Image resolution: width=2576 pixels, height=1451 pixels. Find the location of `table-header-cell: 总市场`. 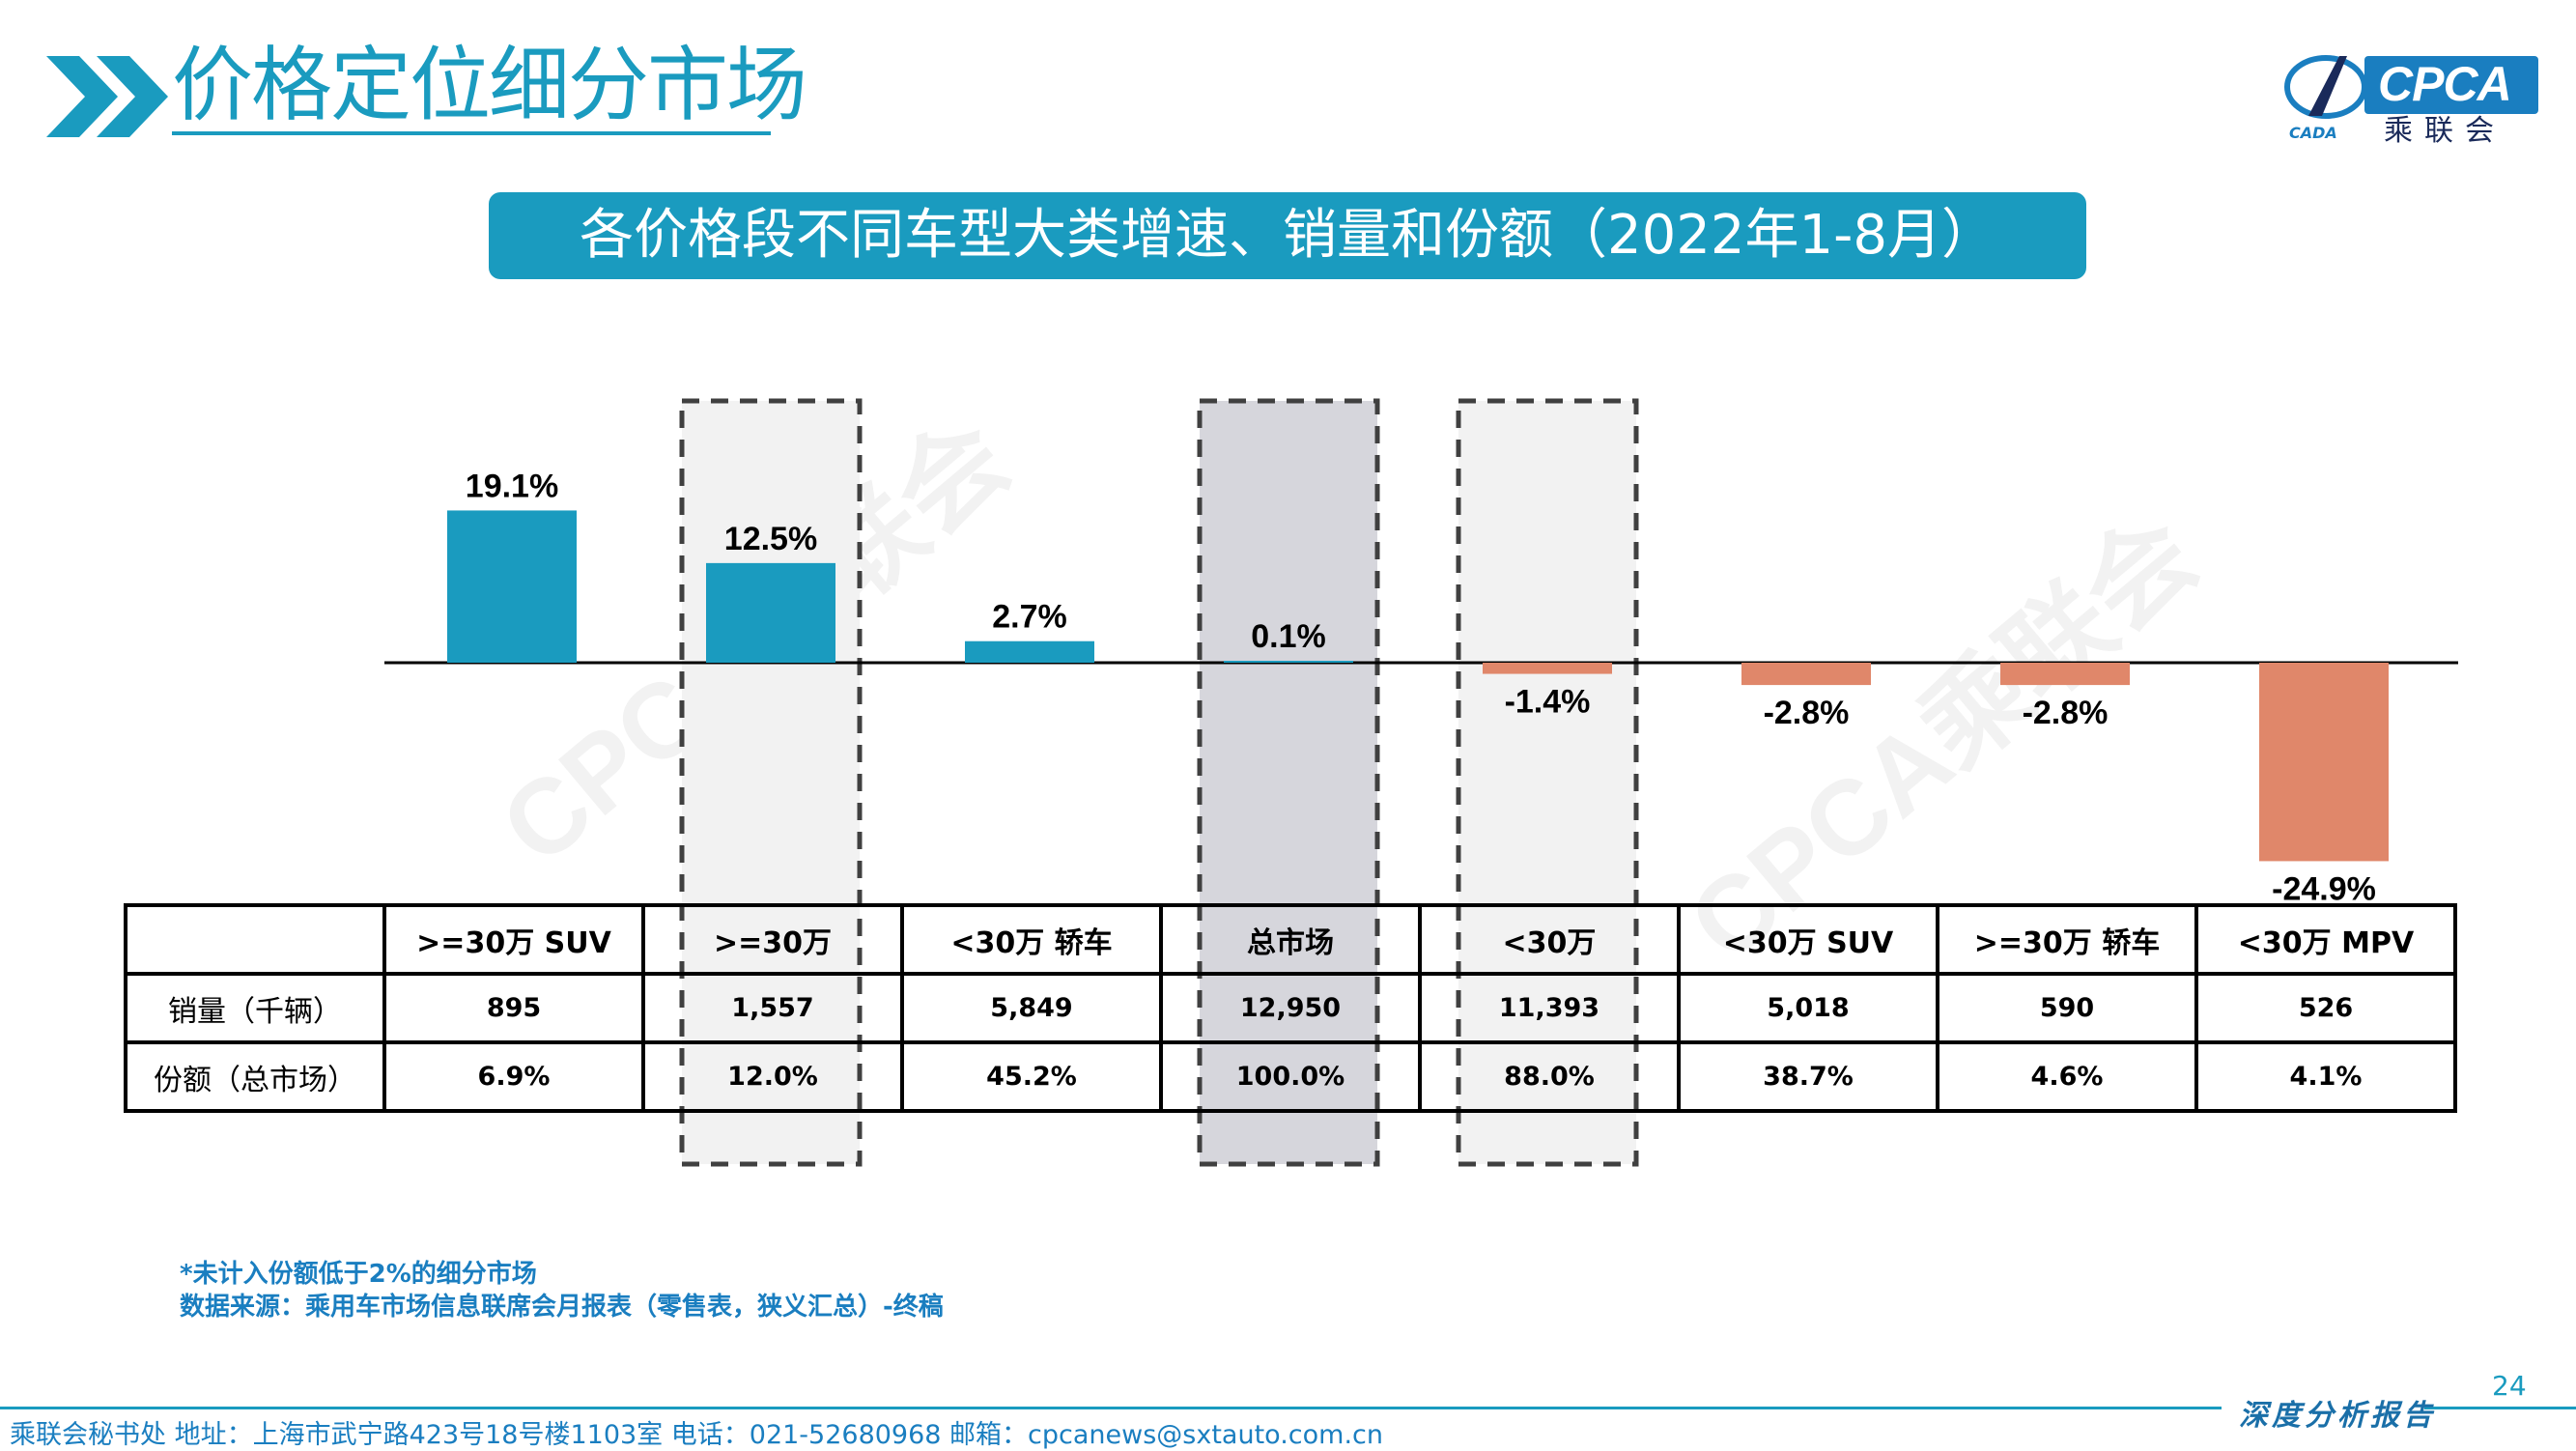

table-header-cell: 总市场 is located at coordinates (1290, 939).